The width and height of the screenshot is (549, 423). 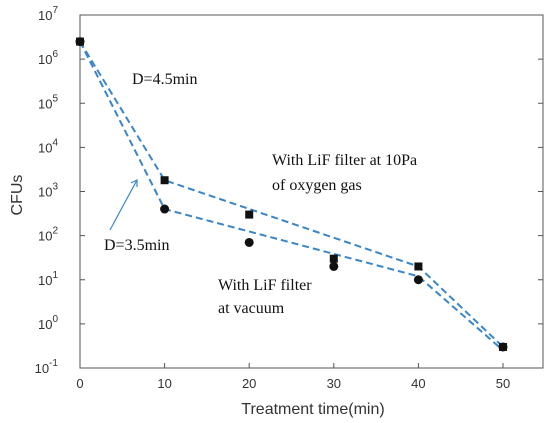 I want to click on y-tick-label: 10⁴, so click(x=48, y=146).